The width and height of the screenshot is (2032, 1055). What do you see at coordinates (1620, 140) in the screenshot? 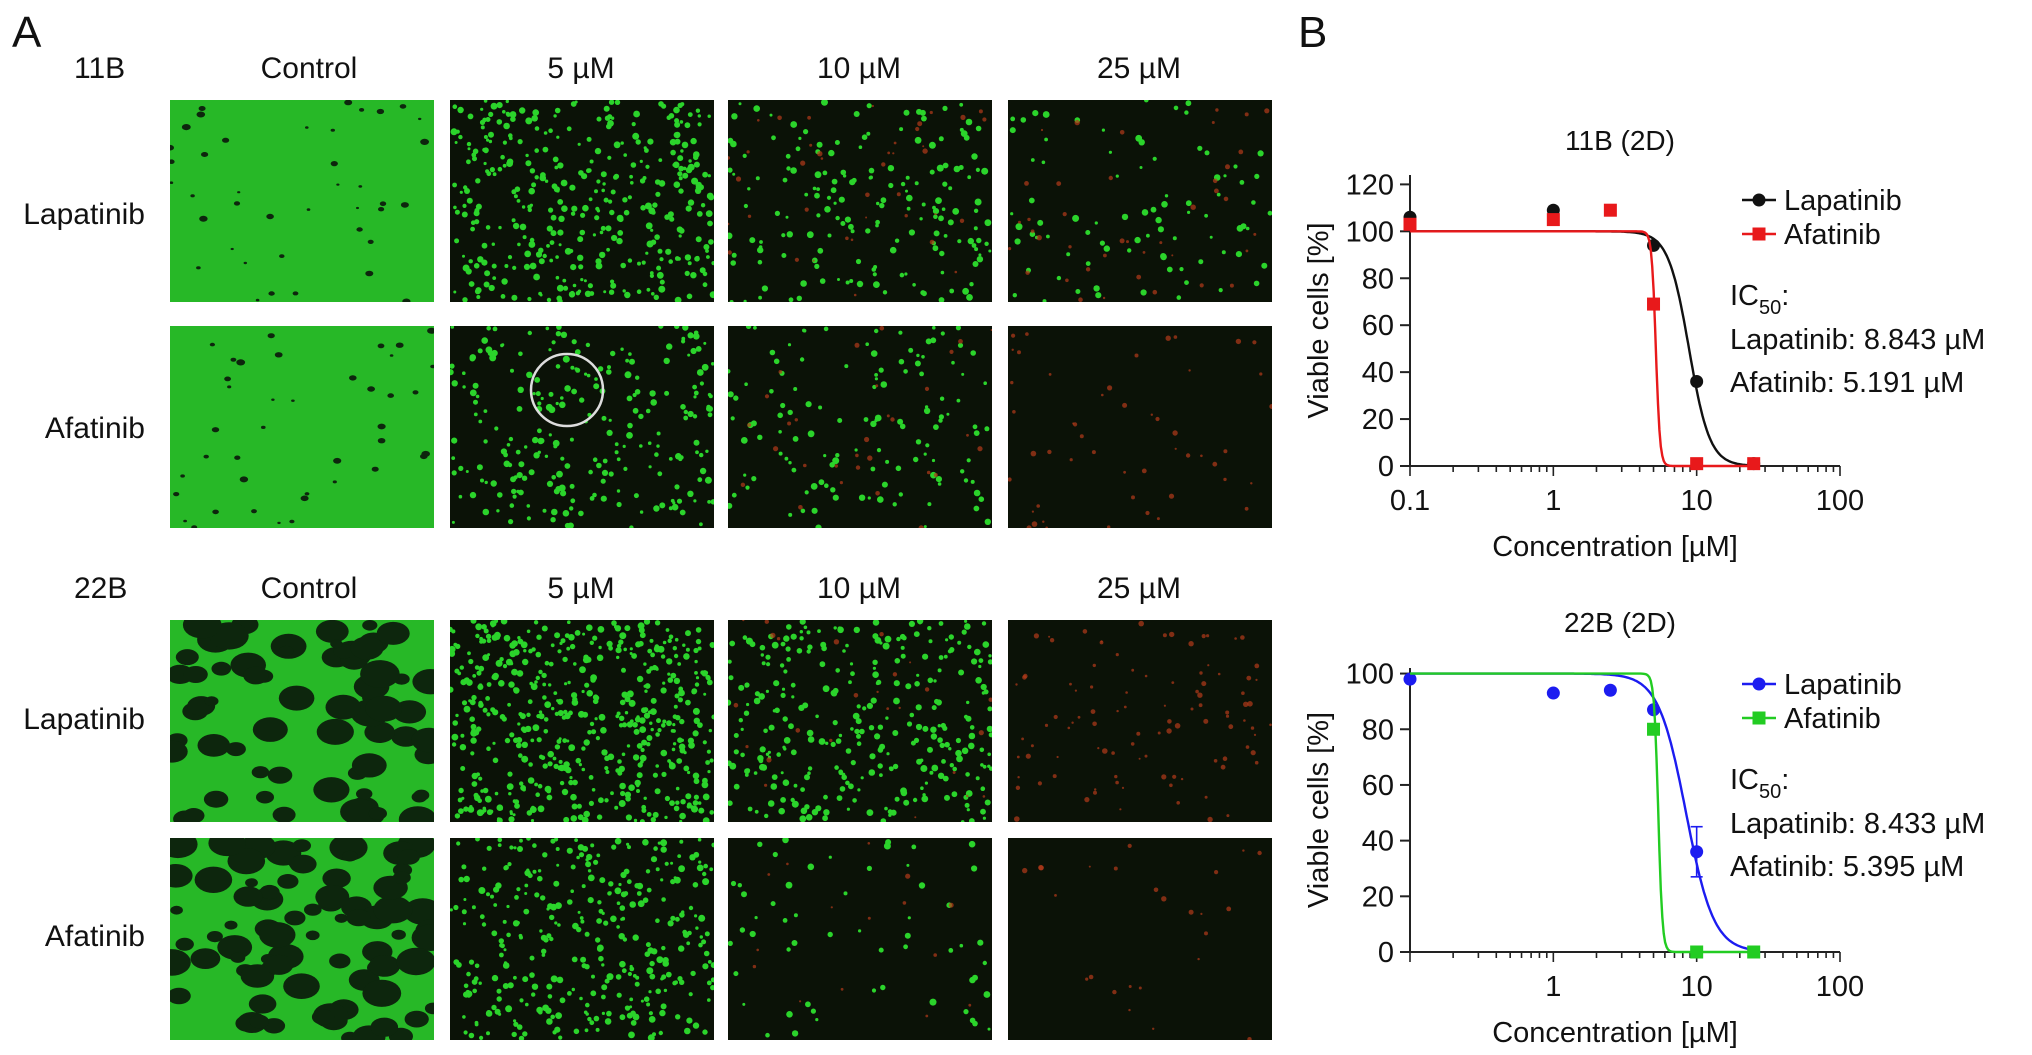
I see `chart-title: 11B (2D)` at bounding box center [1620, 140].